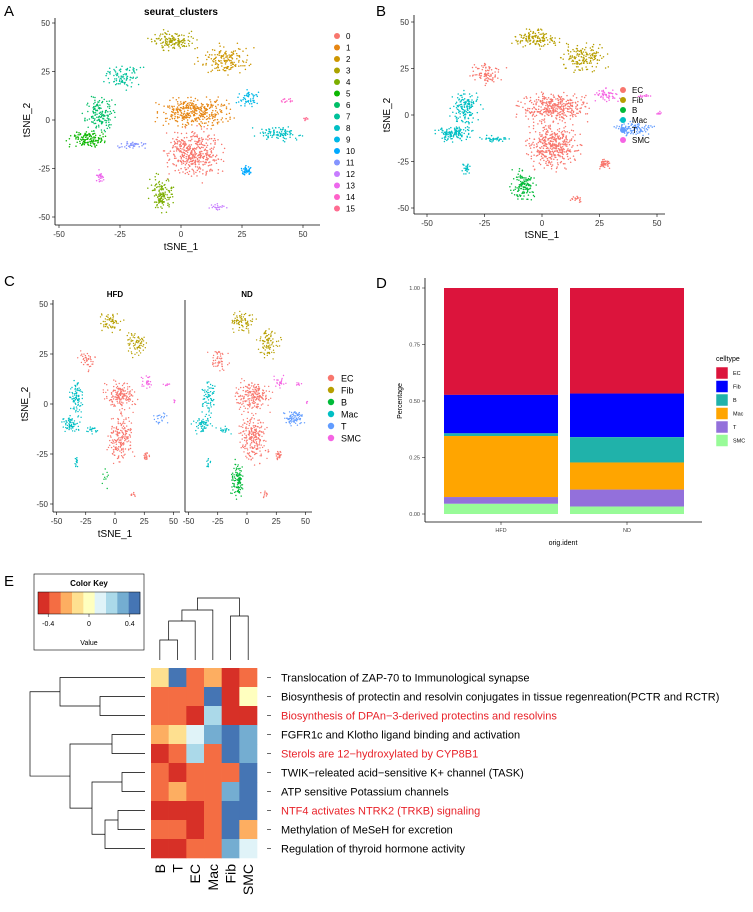  What do you see at coordinates (181, 234) in the screenshot?
I see `panel-a-x-tick-label: 0` at bounding box center [181, 234].